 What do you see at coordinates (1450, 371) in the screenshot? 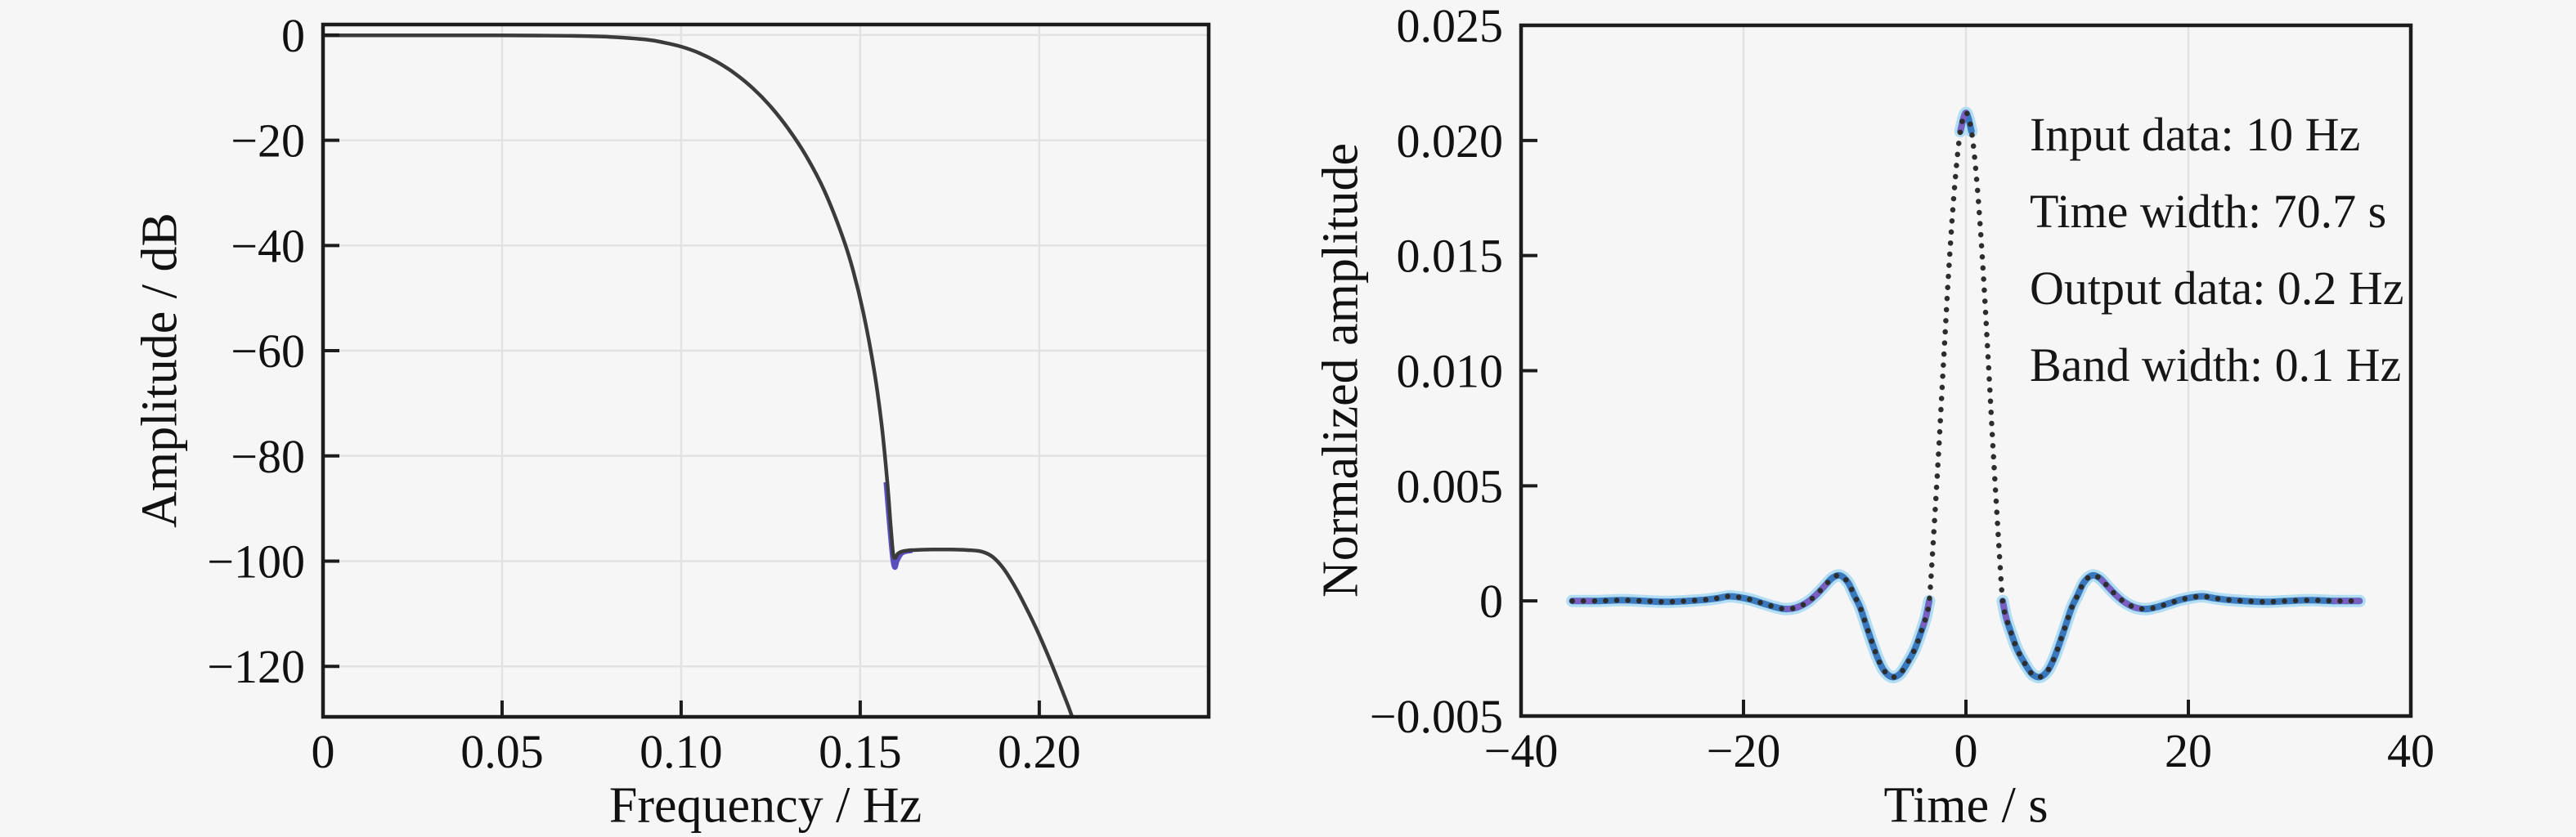
I see `y-tick-label: 0.010` at bounding box center [1450, 371].